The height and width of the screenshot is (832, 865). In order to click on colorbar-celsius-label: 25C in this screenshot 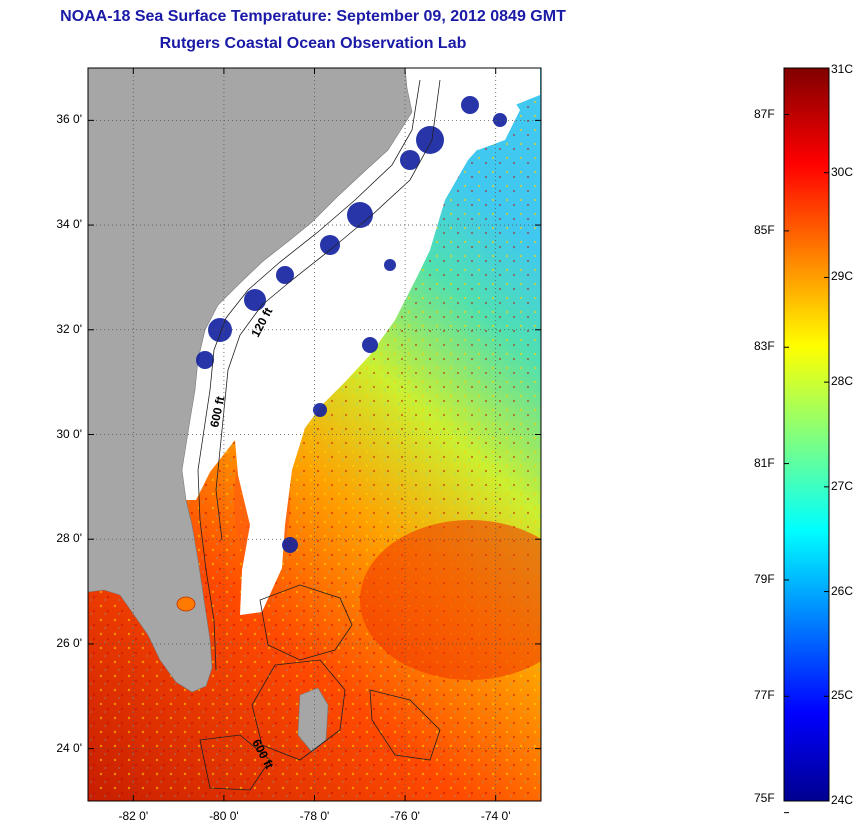, I will do `click(842, 695)`.